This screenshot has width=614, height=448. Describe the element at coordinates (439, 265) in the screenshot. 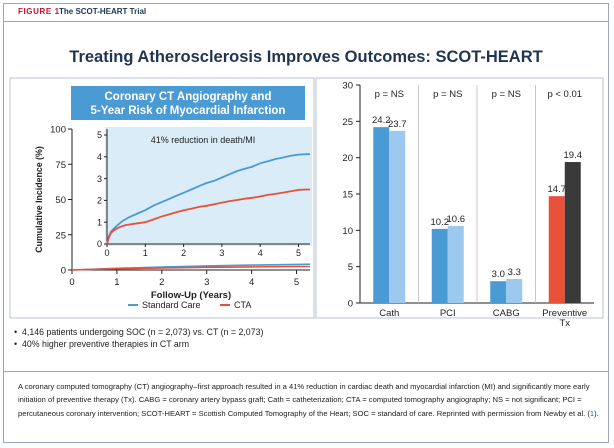

I see `bar-pci-standard-care` at that location.